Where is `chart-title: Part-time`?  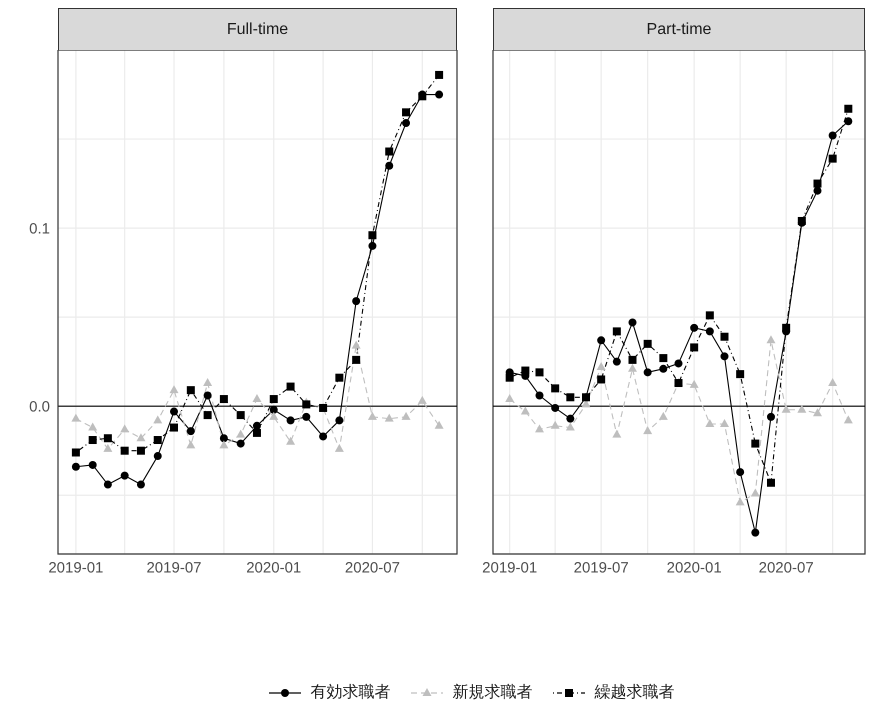 chart-title: Part-time is located at coordinates (679, 29).